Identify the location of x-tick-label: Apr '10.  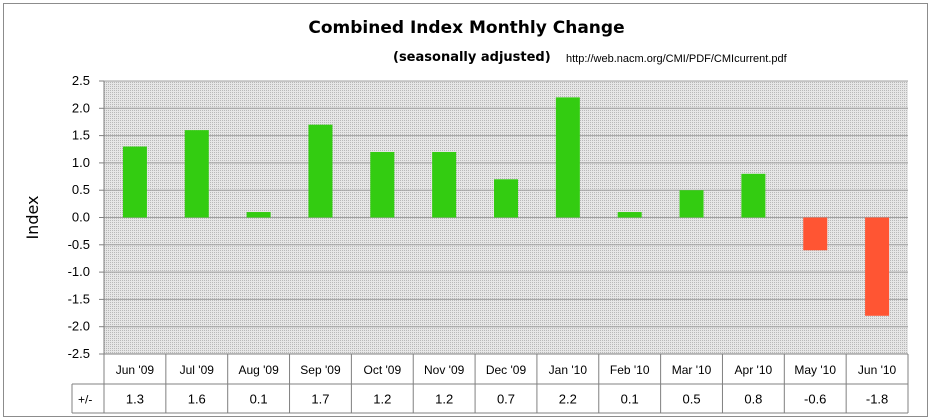
(754, 370).